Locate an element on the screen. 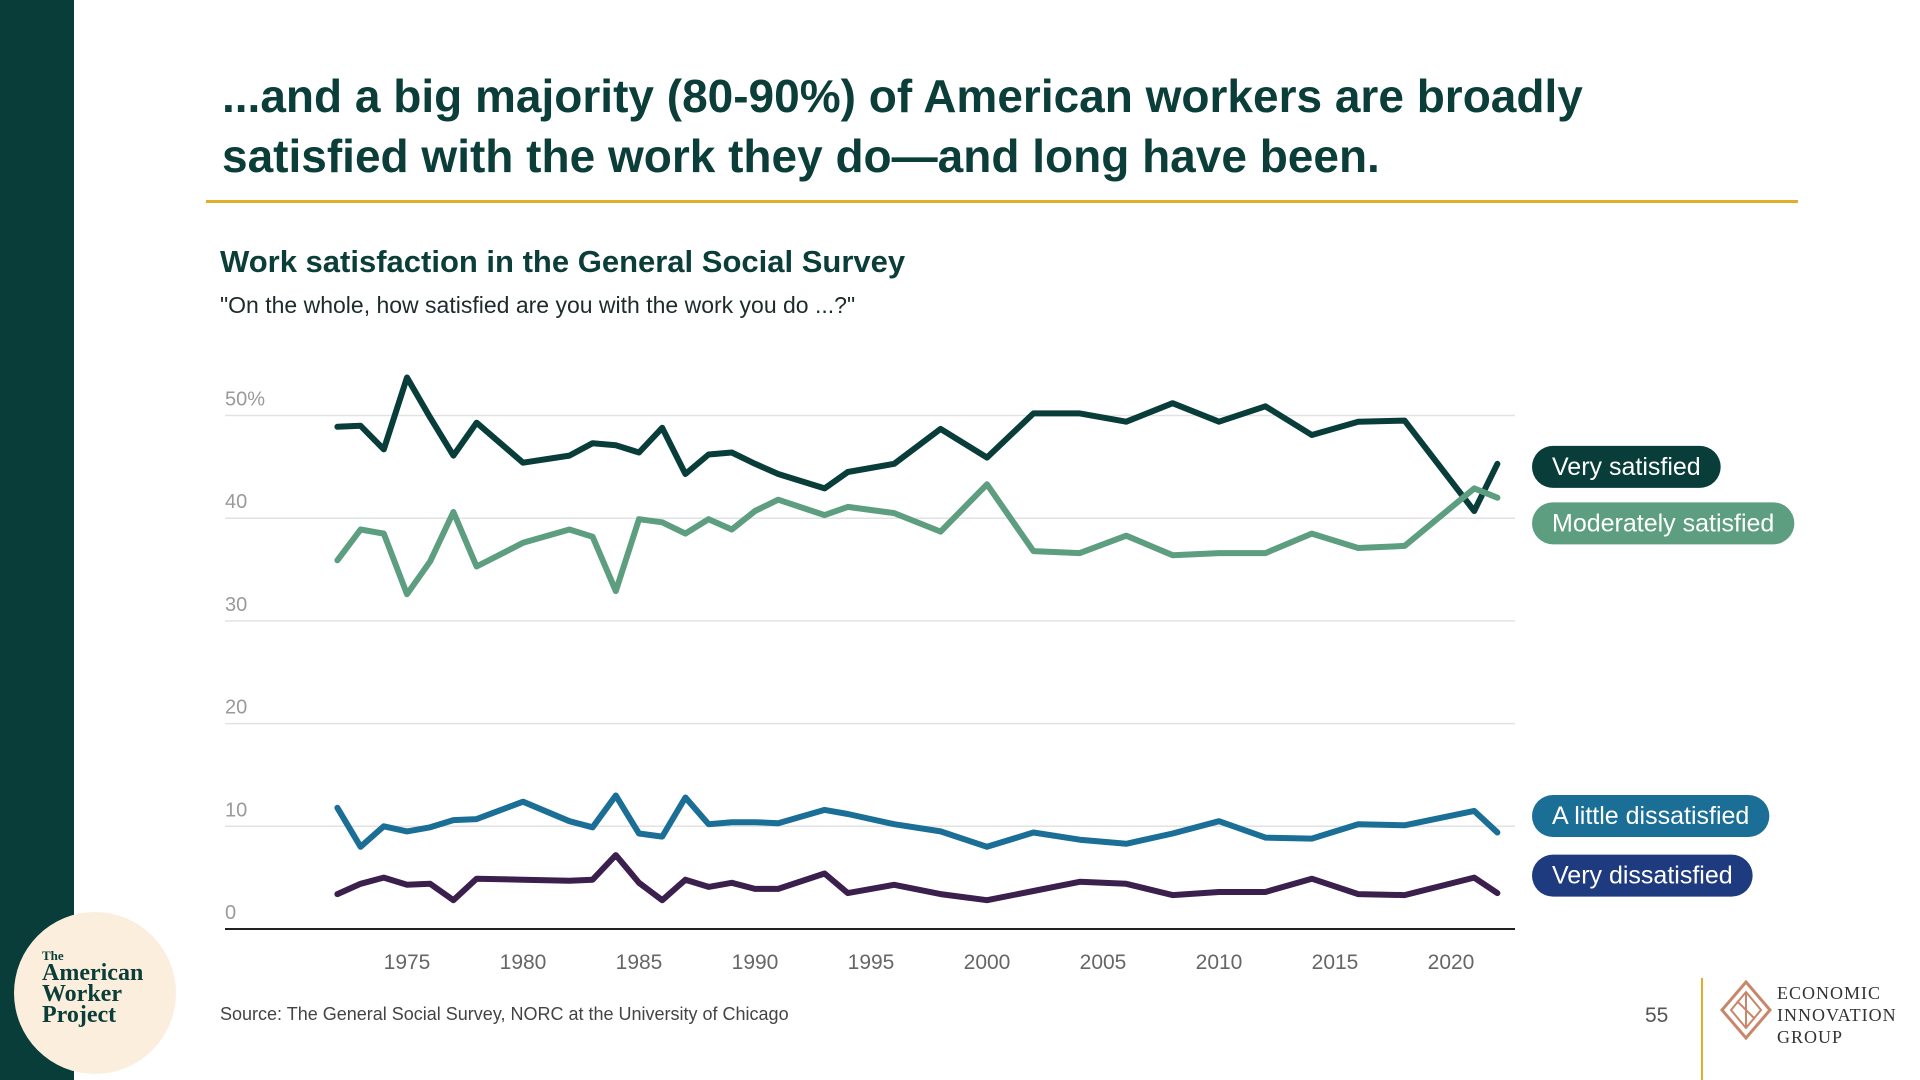 Image resolution: width=1920 pixels, height=1080 pixels. legend-item: A little dissatisfied is located at coordinates (1651, 816).